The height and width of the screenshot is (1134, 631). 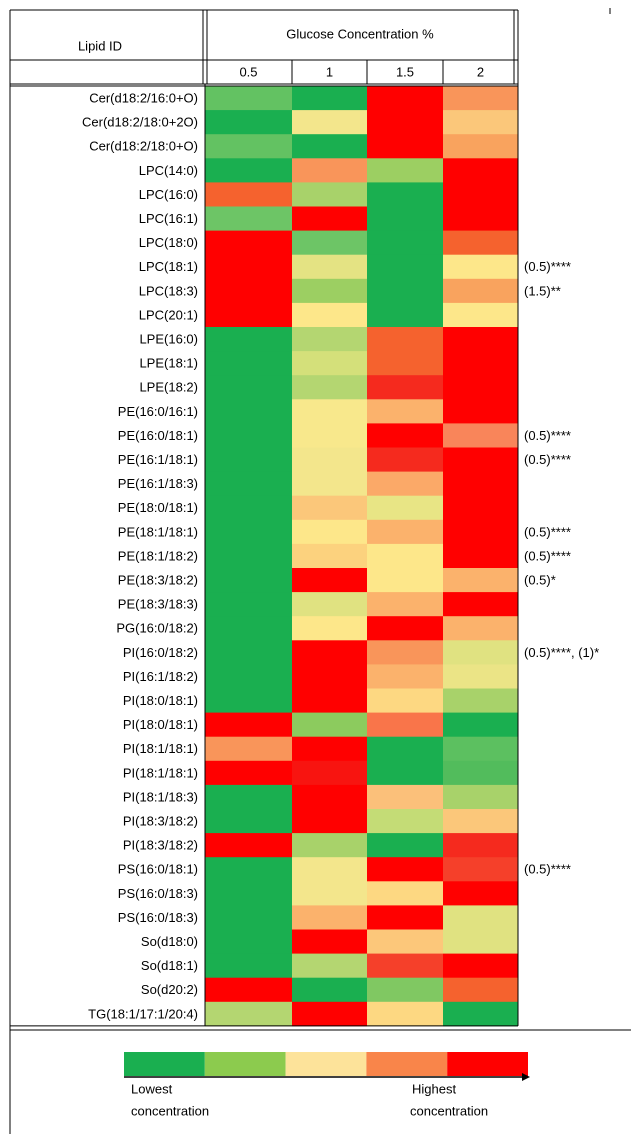 What do you see at coordinates (248, 71) in the screenshot?
I see `column-header: 0.5` at bounding box center [248, 71].